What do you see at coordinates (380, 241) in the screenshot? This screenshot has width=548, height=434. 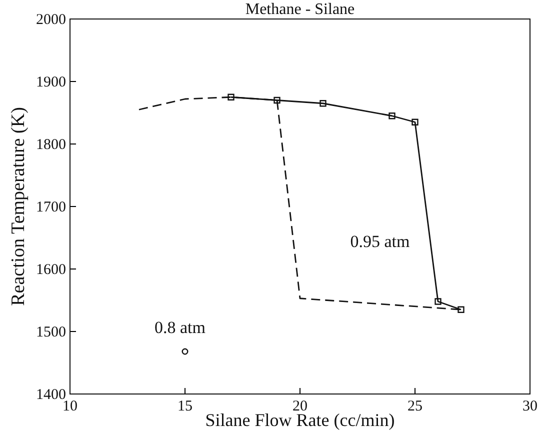 I see `annotation: 0.95 atm` at bounding box center [380, 241].